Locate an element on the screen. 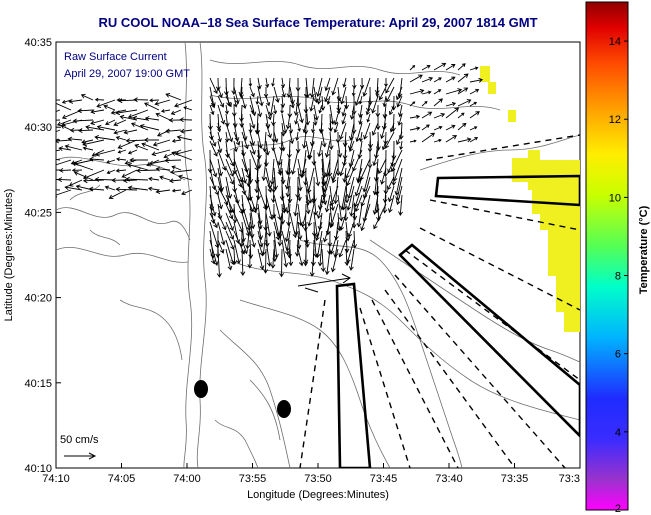 The width and height of the screenshot is (651, 515). colorbar-tick-label: 4 is located at coordinates (618, 433).